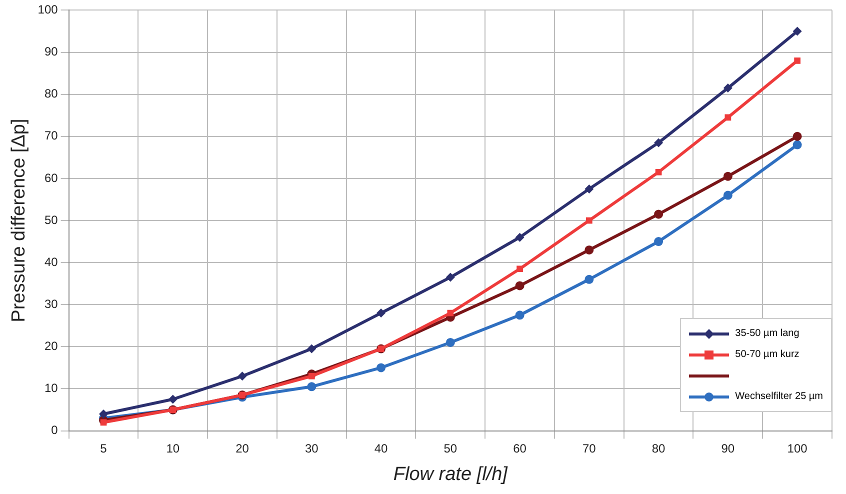  What do you see at coordinates (767, 333) in the screenshot?
I see `legend-label: 35-50 µm lang` at bounding box center [767, 333].